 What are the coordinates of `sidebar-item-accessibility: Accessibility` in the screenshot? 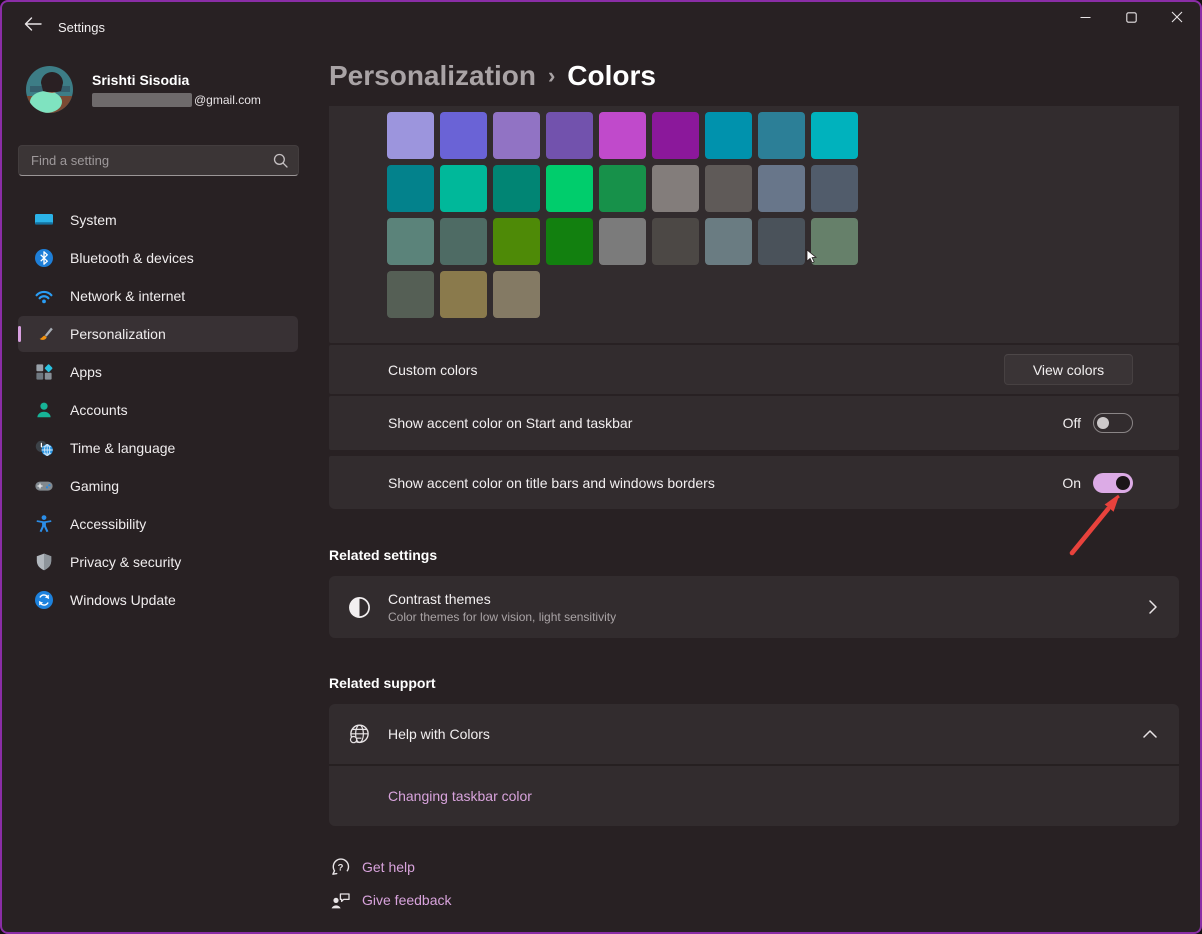 It's located at (158, 524).